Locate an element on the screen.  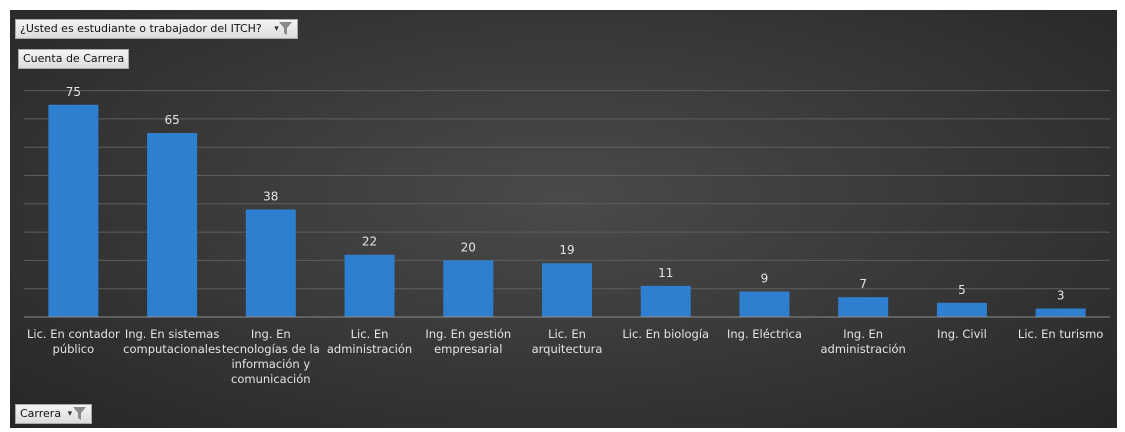
value-field-label: Cuenta de Carrera is located at coordinates (74, 58).